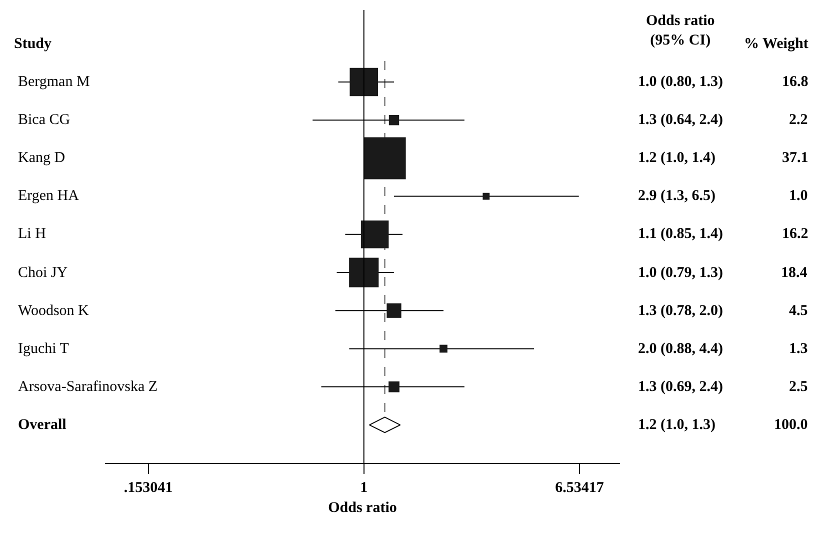 This screenshot has height=534, width=821. I want to click on text: 1.0 (0.79, 1.3), so click(680, 273).